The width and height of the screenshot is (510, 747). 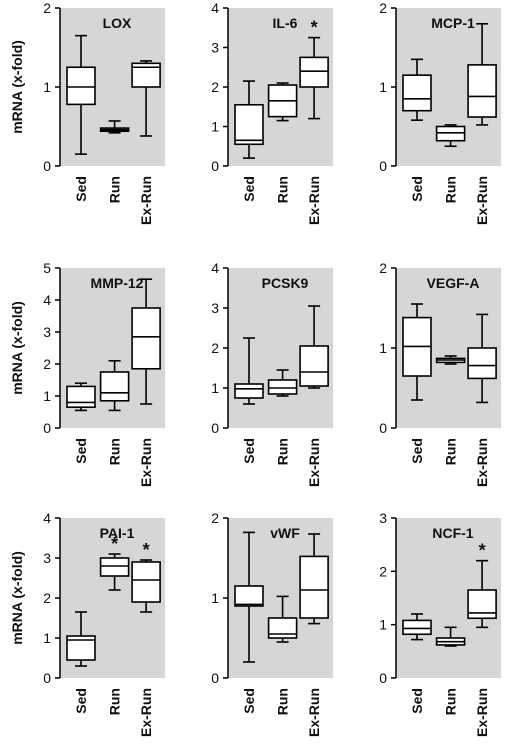 What do you see at coordinates (440, 373) in the screenshot?
I see `panel-vegf-a: 0 1 2 VEGF-A Sed Run Ex-Run` at bounding box center [440, 373].